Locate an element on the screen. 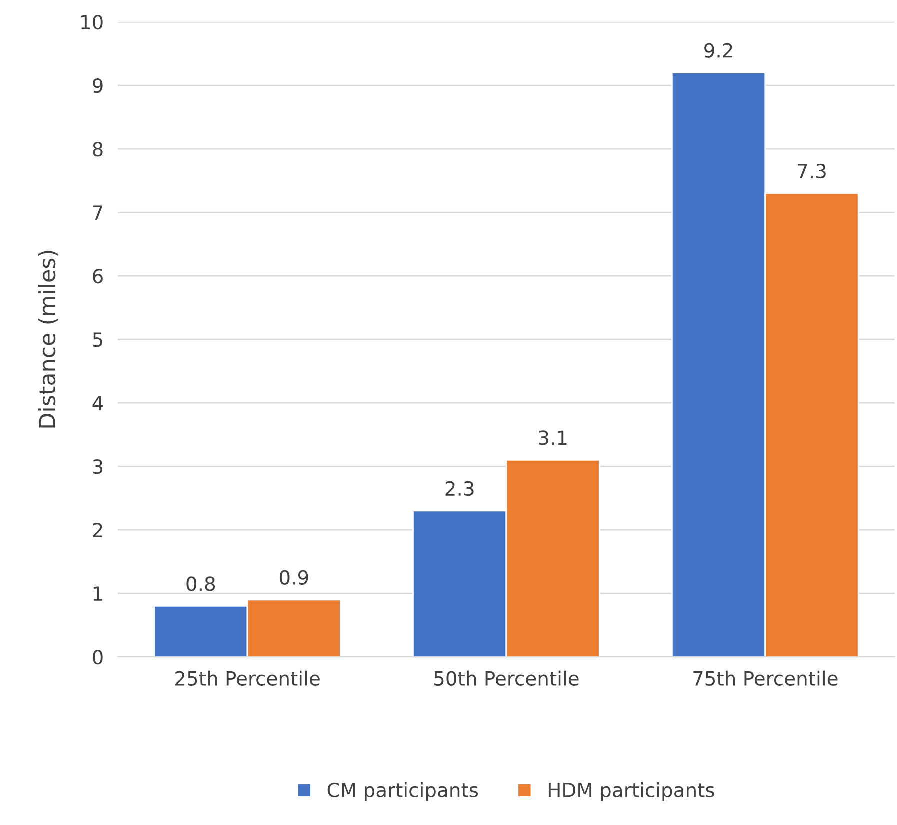 Image resolution: width=897 pixels, height=825 pixels. data-label: 9.2 is located at coordinates (718, 50).